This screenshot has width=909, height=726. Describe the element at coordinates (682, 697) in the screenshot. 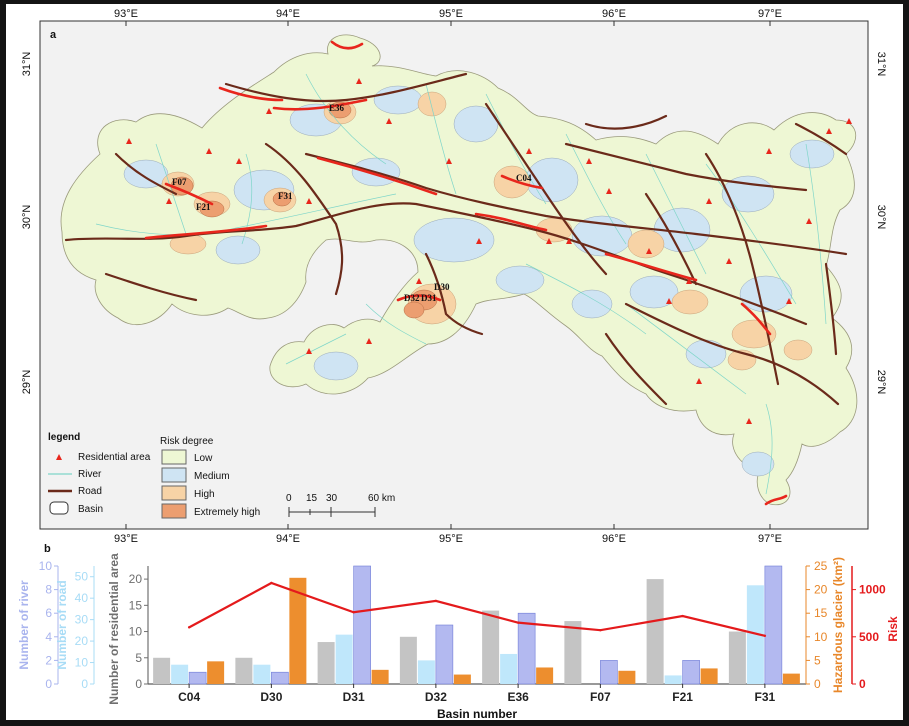

I see `x-tick-label: F21` at that location.